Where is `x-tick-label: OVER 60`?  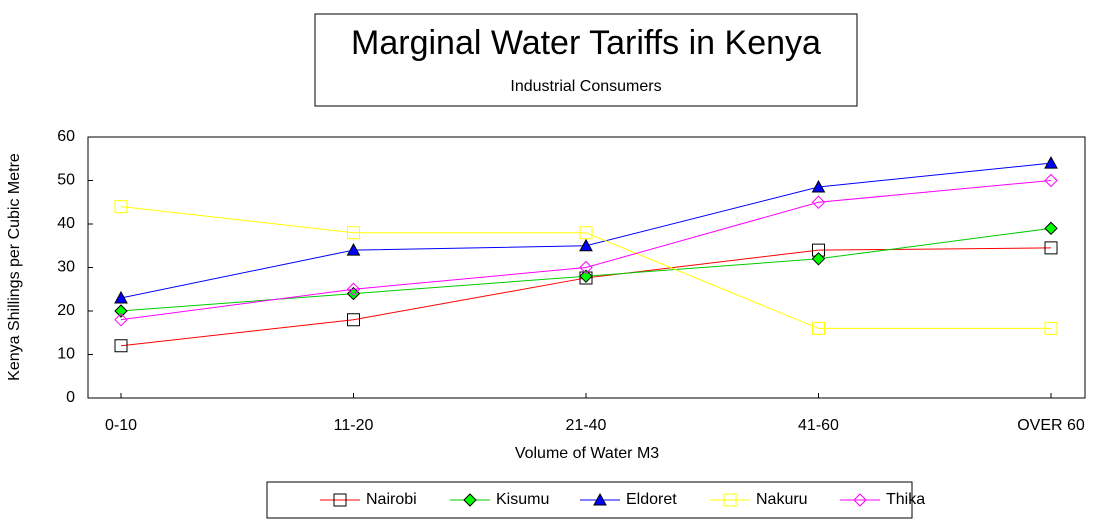
x-tick-label: OVER 60 is located at coordinates (1051, 425).